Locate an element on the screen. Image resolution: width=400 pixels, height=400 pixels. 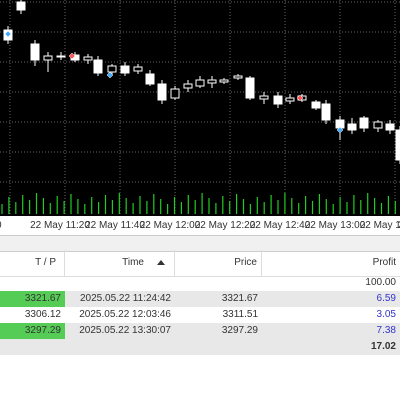
time-label: 22 May 13:00 is located at coordinates (335, 225).